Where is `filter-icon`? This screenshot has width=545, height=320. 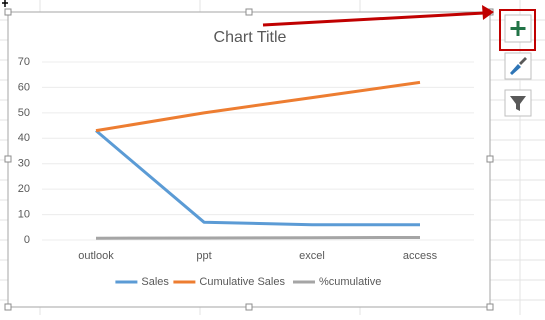
filter-icon is located at coordinates (518, 103).